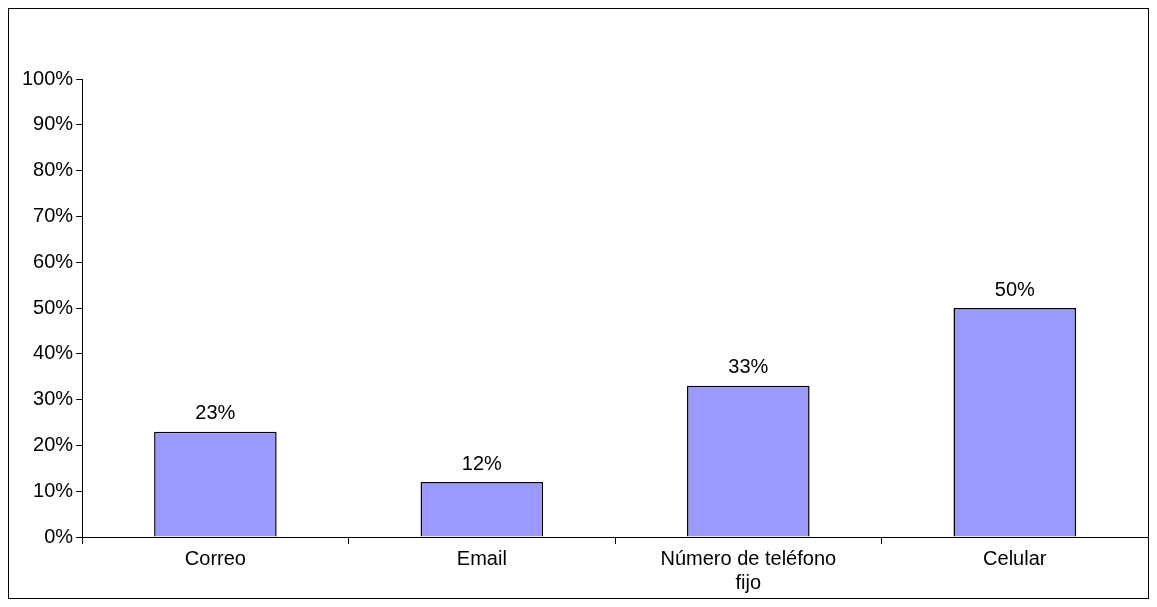 The height and width of the screenshot is (607, 1157). What do you see at coordinates (53, 123) in the screenshot?
I see `y-tick-label: 90%` at bounding box center [53, 123].